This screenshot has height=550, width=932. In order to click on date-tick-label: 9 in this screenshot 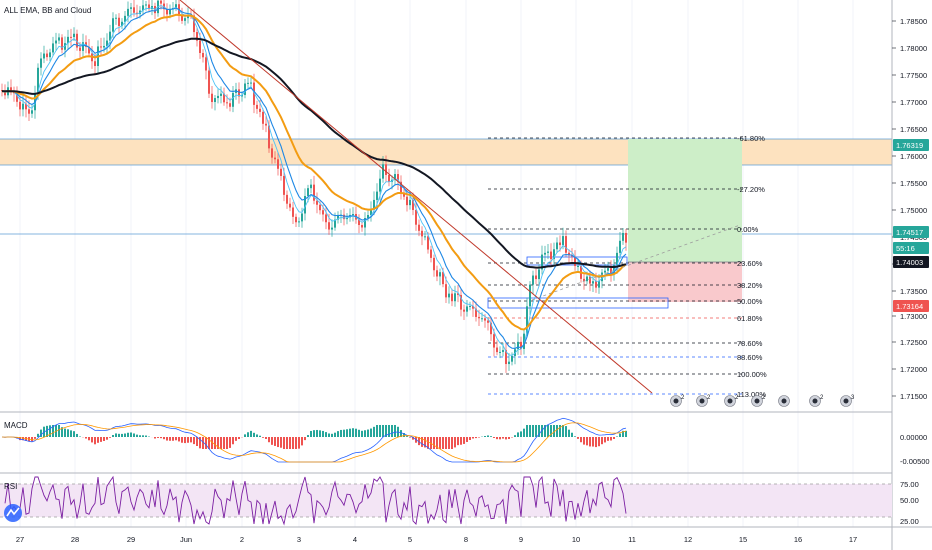, I will do `click(521, 539)`.